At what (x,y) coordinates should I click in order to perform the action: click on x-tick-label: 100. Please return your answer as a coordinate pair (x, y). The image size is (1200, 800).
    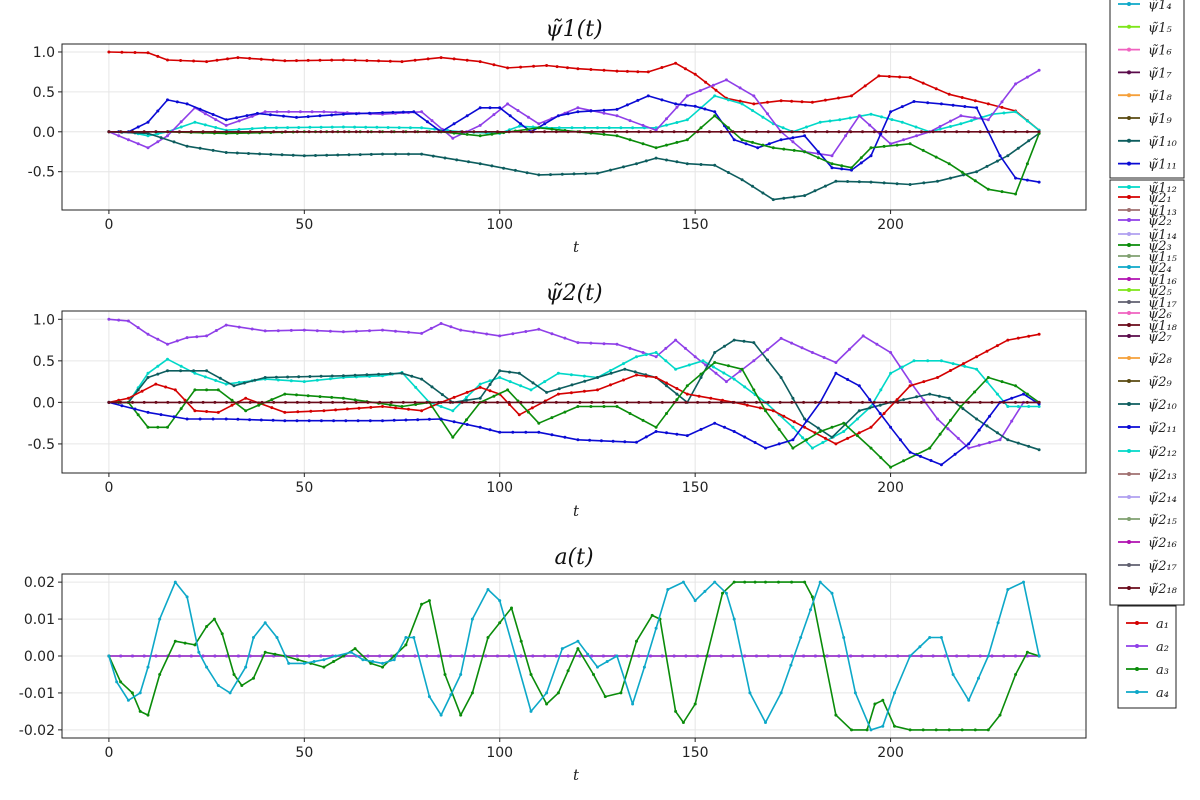
    Looking at the image, I should click on (499, 225).